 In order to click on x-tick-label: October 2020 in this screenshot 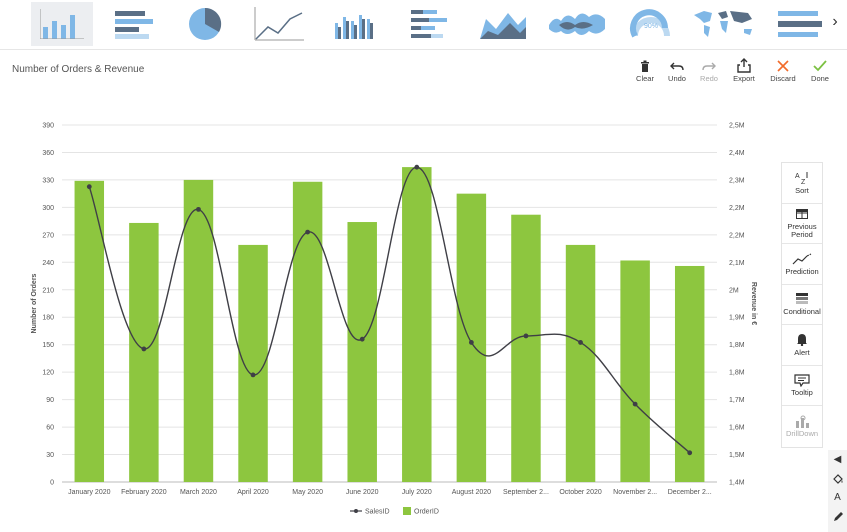, I will do `click(580, 492)`.